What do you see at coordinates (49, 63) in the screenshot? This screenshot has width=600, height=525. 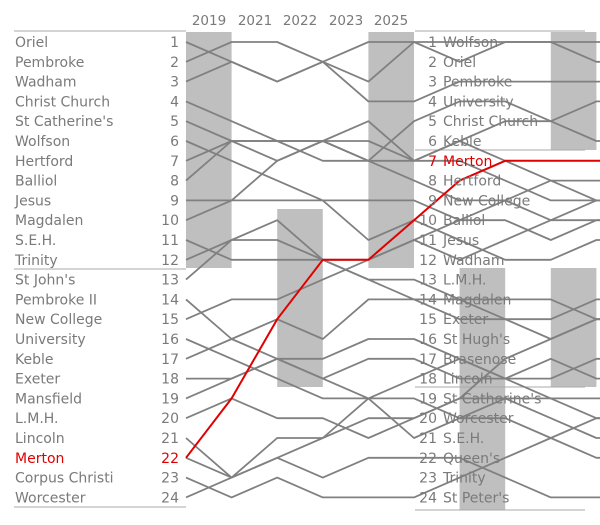 I see `start-crew-label: Pembroke` at bounding box center [49, 63].